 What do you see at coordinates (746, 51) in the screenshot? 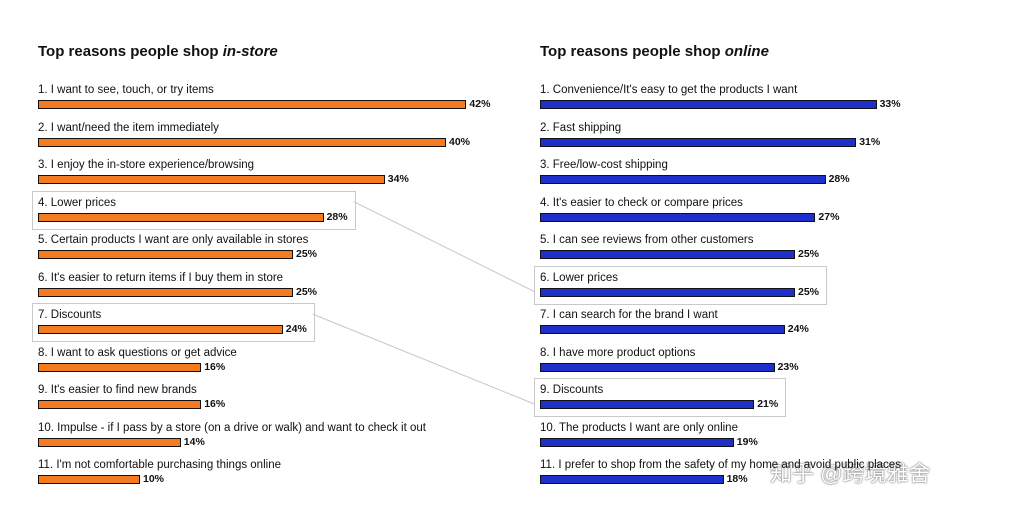
I see `online-title-emphasis: online` at bounding box center [746, 51].